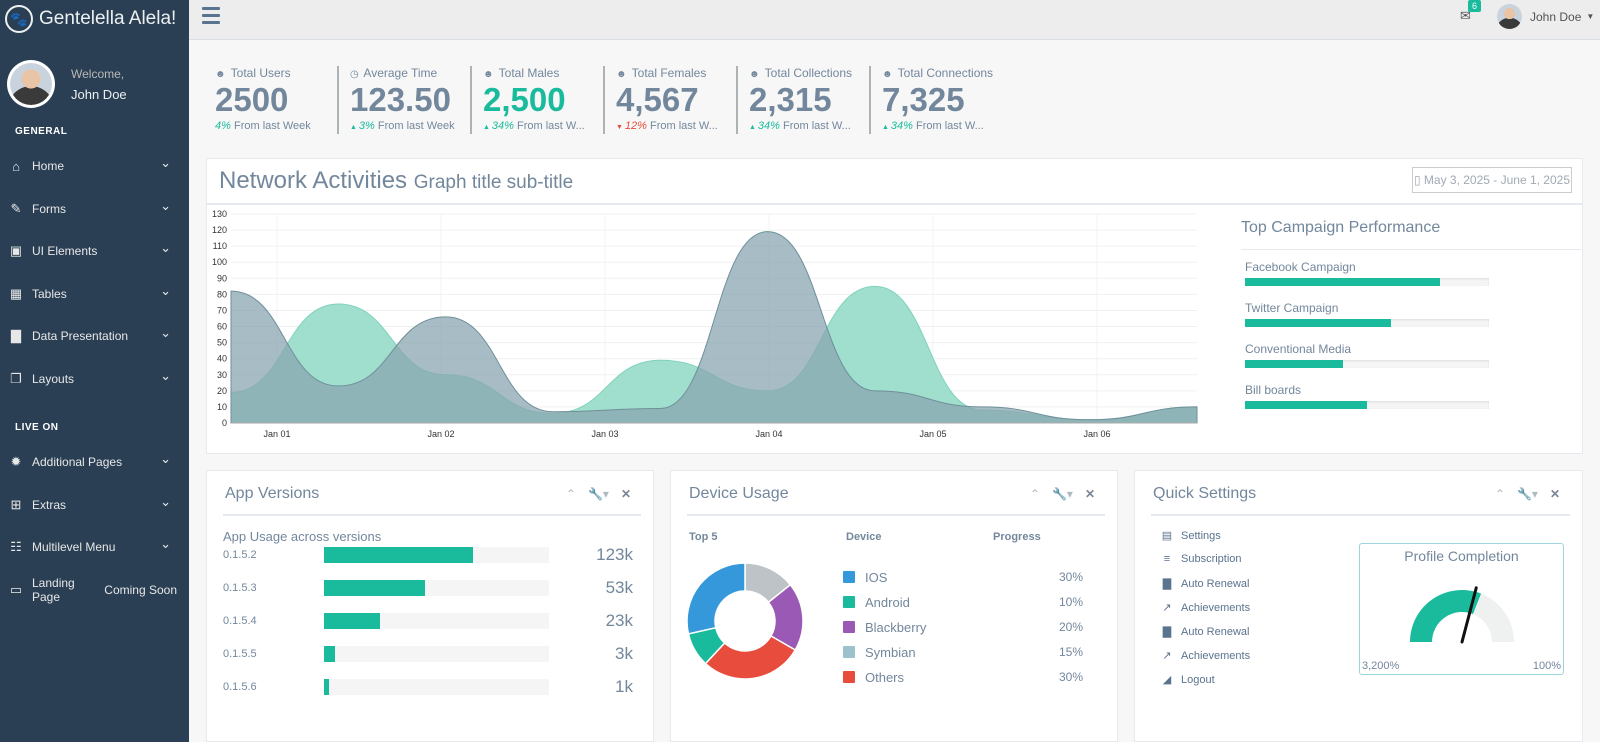  What do you see at coordinates (222, 327) in the screenshot?
I see `y-tick-label: 60` at bounding box center [222, 327].